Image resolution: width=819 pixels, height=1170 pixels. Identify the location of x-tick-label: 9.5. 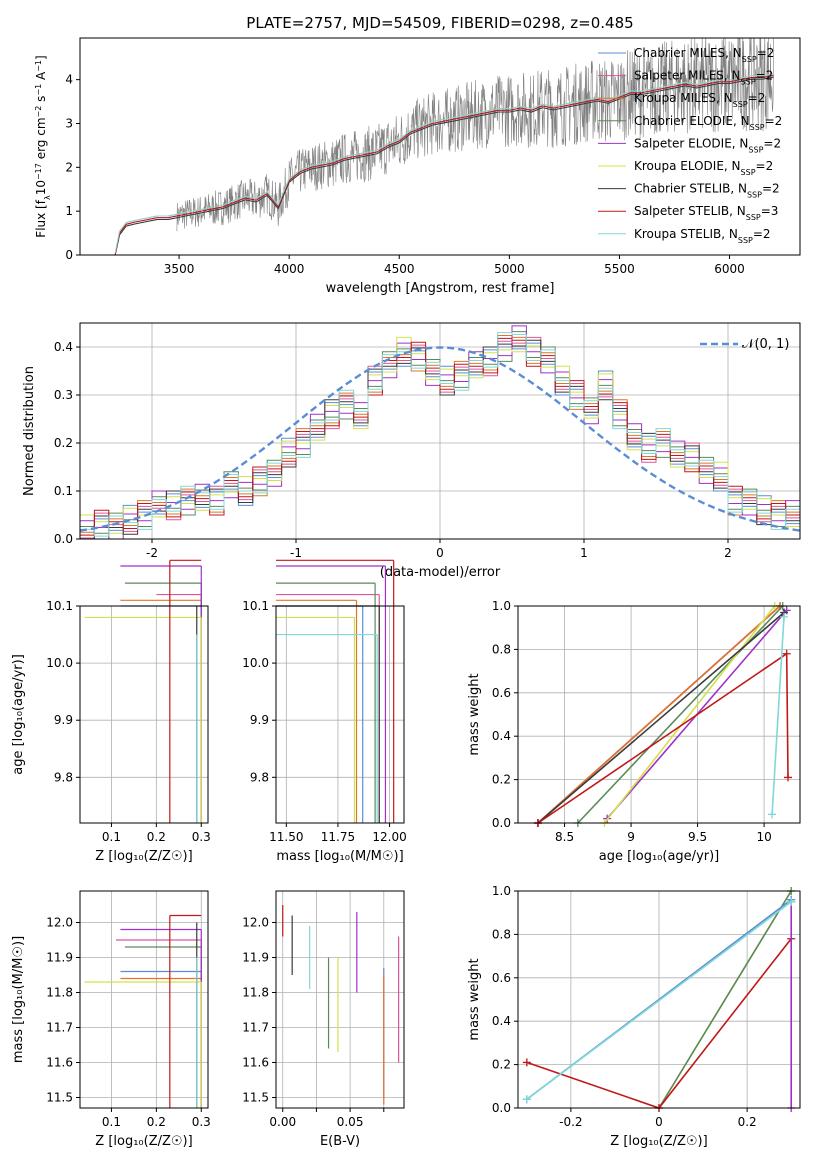
(697, 837).